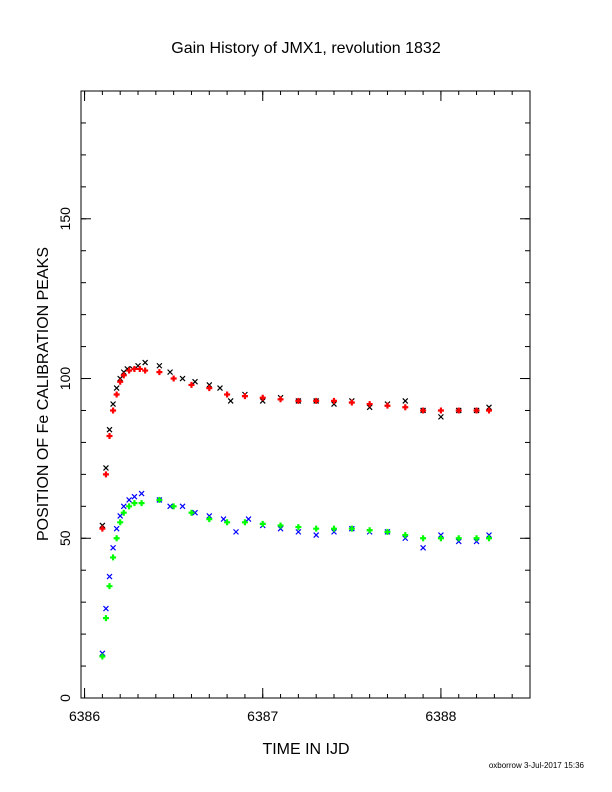 This screenshot has height=792, width=612. I want to click on x-tick-label: 6386, so click(84, 716).